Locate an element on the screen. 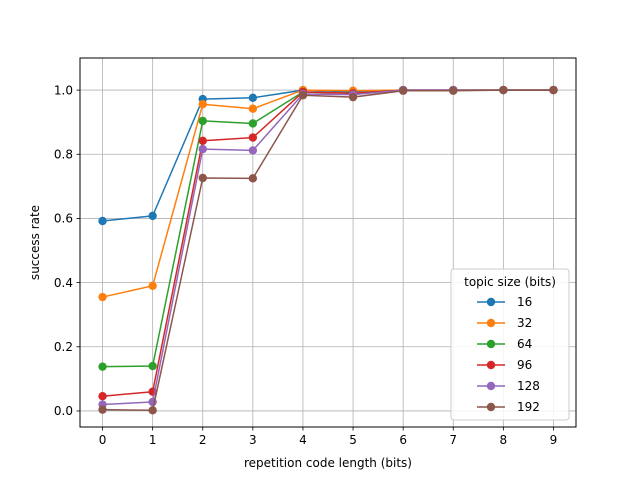 The height and width of the screenshot is (480, 640). x-tick-label: 1 is located at coordinates (153, 440).